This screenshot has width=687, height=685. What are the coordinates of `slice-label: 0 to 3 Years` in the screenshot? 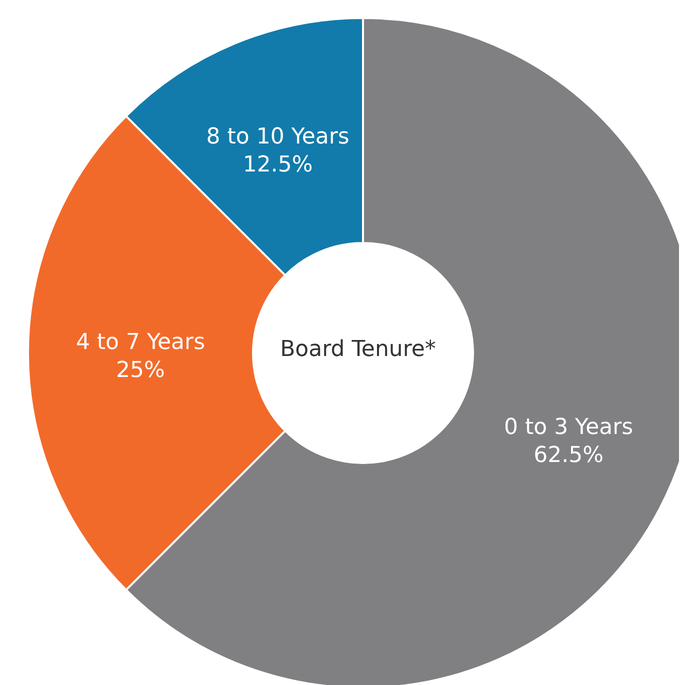 It's located at (569, 427).